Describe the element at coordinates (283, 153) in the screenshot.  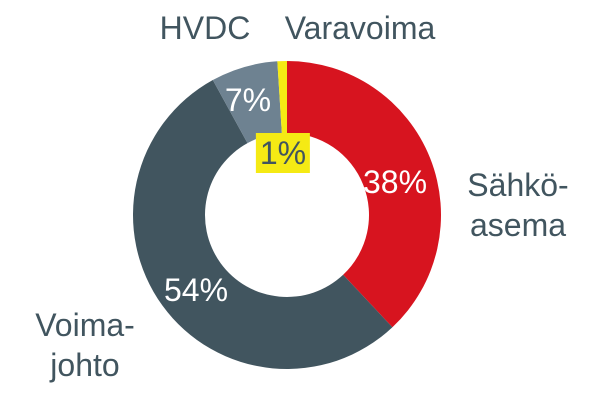
I see `value-label: 1%` at that location.